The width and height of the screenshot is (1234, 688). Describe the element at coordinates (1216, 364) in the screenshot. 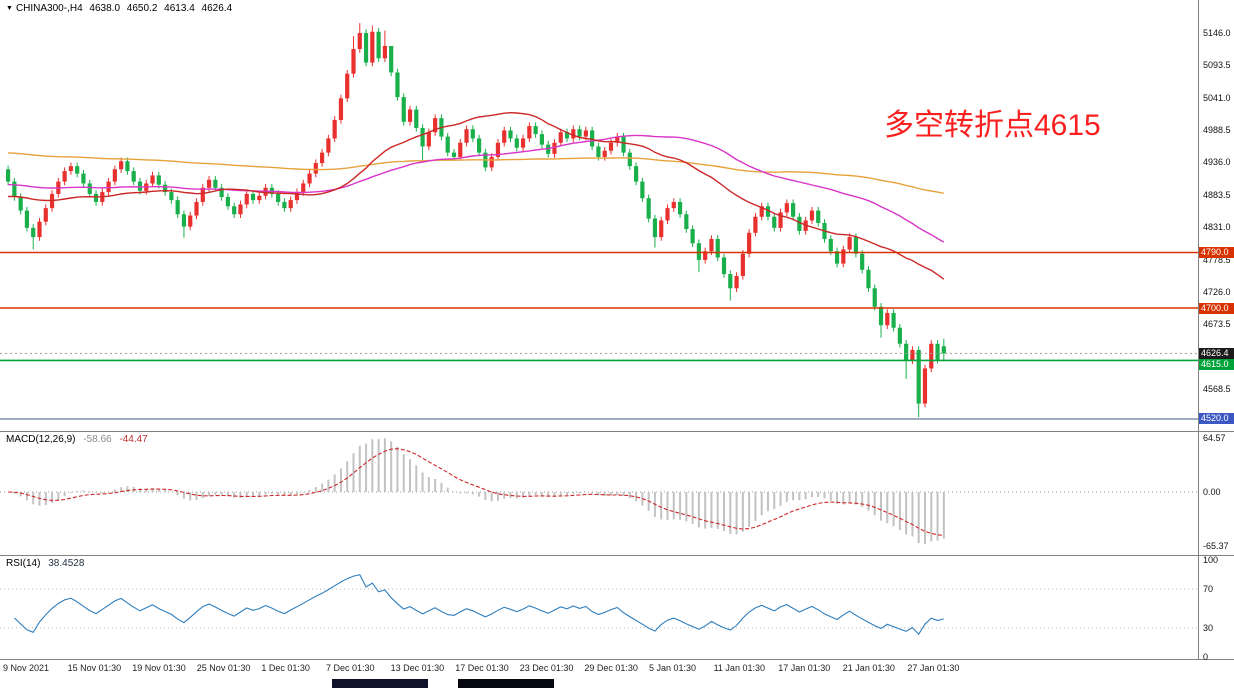

I see `price-level-tag: 4615.0` at that location.